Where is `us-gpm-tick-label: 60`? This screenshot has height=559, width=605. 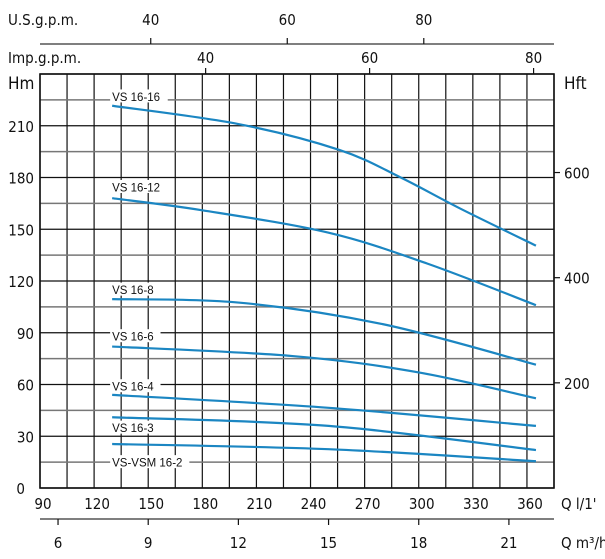
us-gpm-tick-label: 60 is located at coordinates (287, 20).